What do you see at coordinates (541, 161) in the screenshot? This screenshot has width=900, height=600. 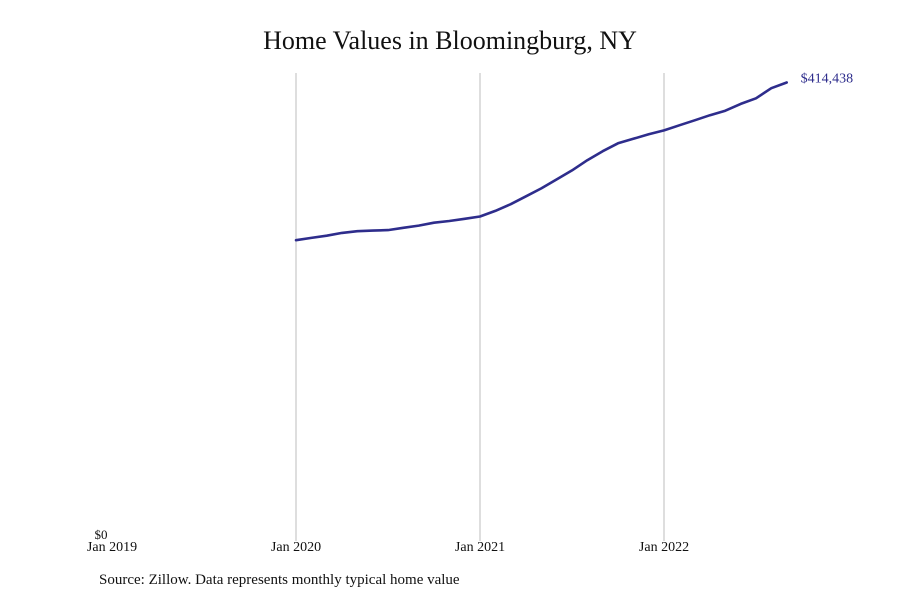 I see `series-line` at bounding box center [541, 161].